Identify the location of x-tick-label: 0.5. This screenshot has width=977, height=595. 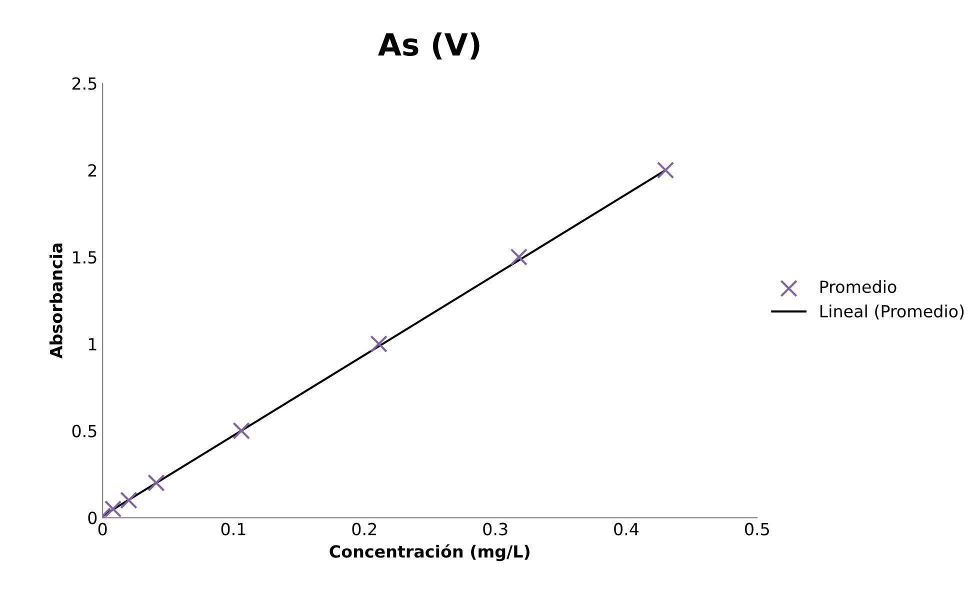
(757, 529).